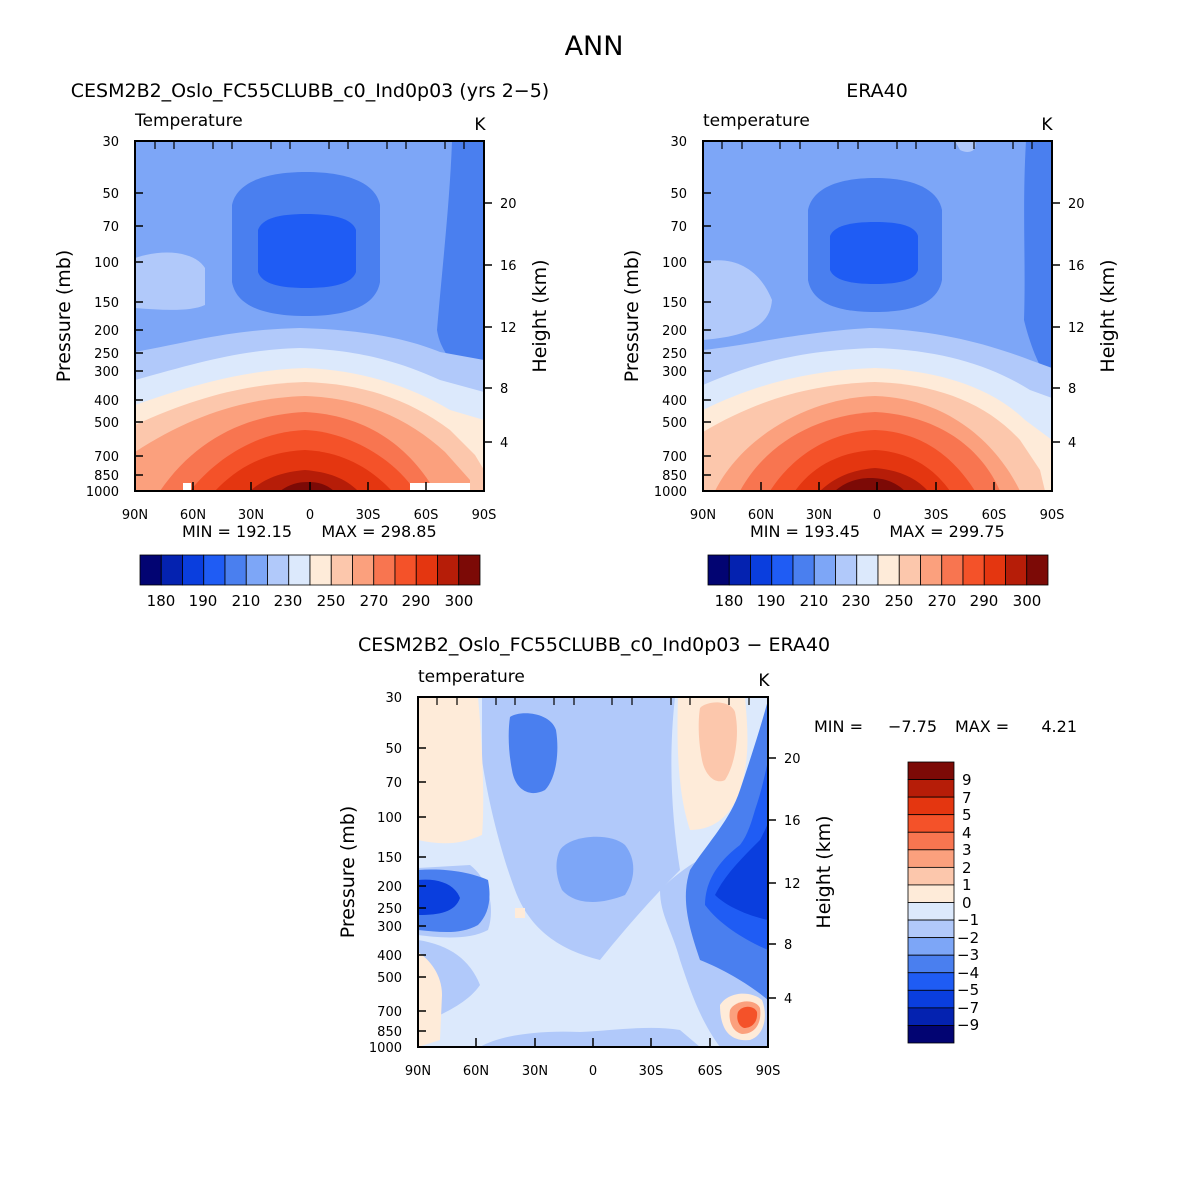  What do you see at coordinates (967, 798) in the screenshot?
I see `colorbar-label: 7` at bounding box center [967, 798].